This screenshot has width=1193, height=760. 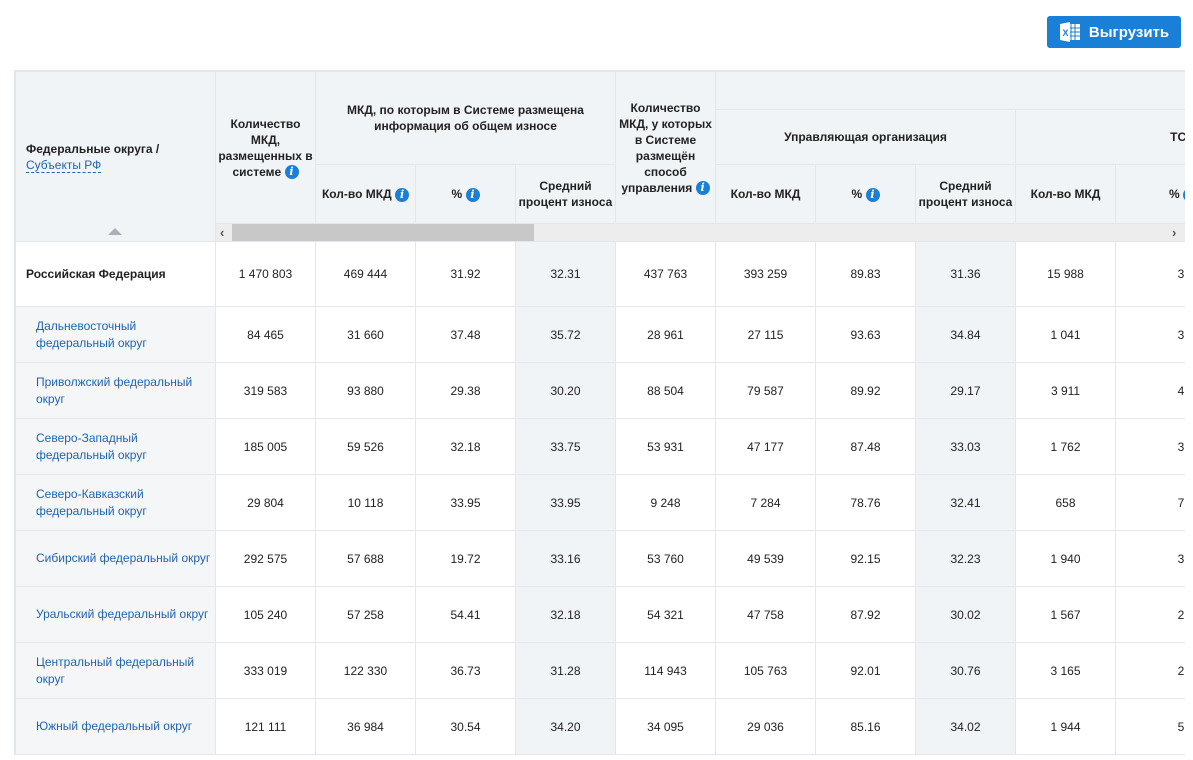 I want to click on table-cell: 53 760, so click(x=666, y=558).